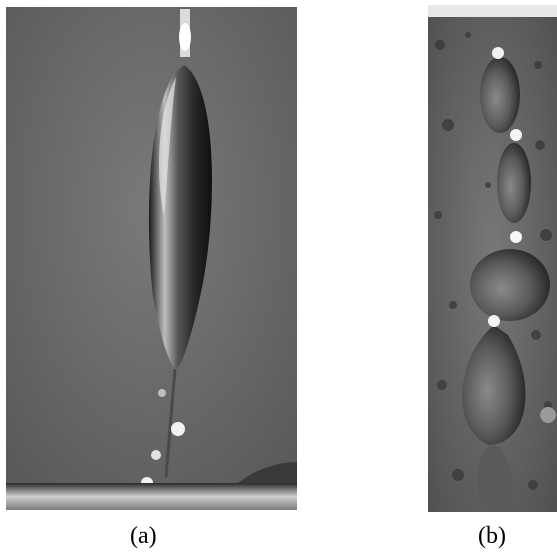 This screenshot has width=557, height=552. Describe the element at coordinates (143, 536) in the screenshot. I see `caption-a: (a)` at that location.